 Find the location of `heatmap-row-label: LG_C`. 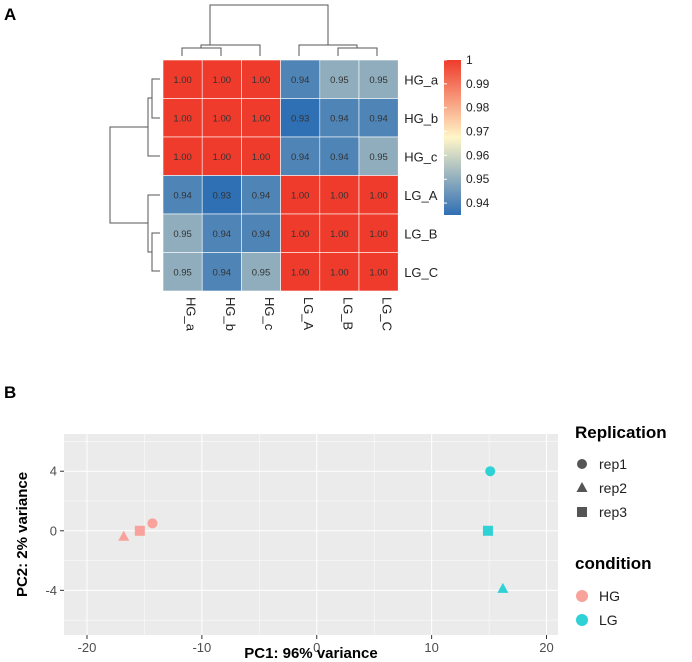

heatmap-row-label: LG_C is located at coordinates (421, 272).